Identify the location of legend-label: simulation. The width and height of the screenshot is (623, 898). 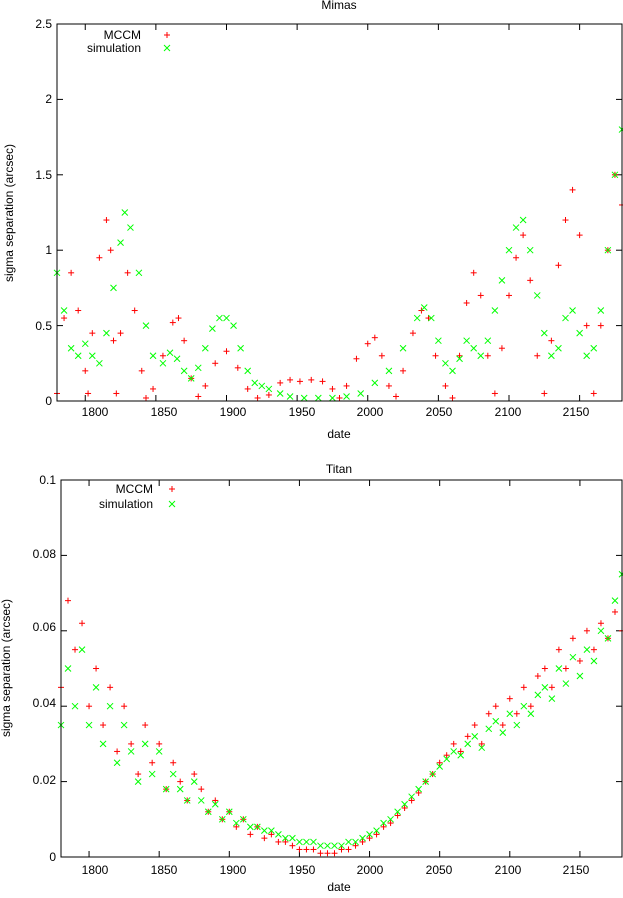
(114, 48).